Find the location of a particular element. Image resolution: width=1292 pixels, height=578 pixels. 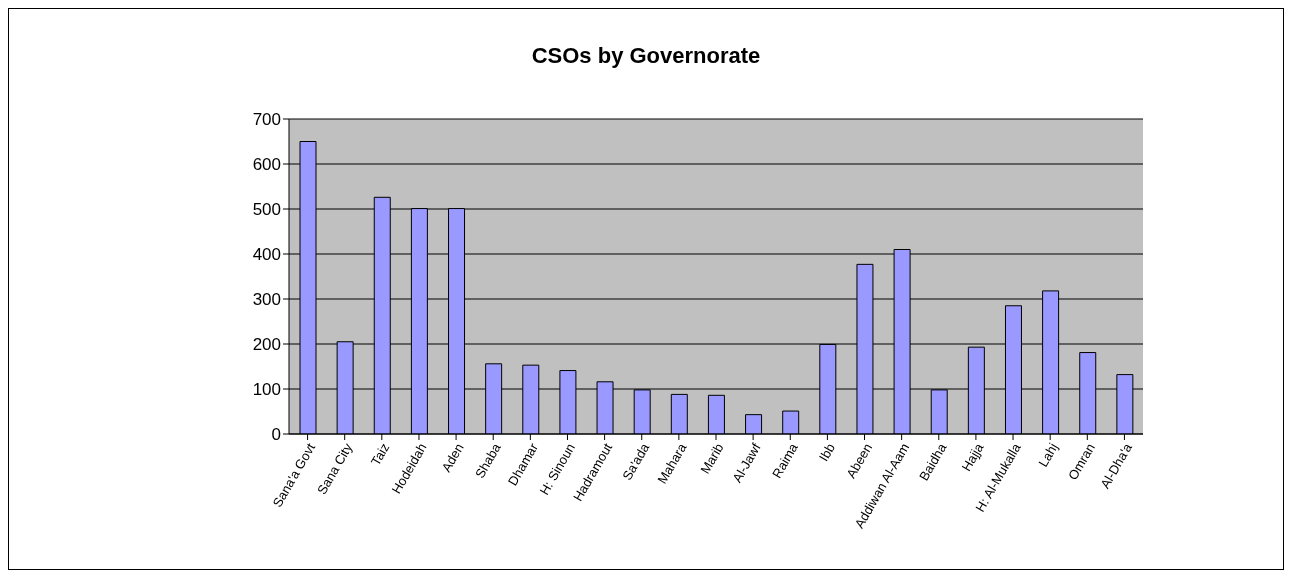

y-tick-label: 100 is located at coordinates (266, 390).